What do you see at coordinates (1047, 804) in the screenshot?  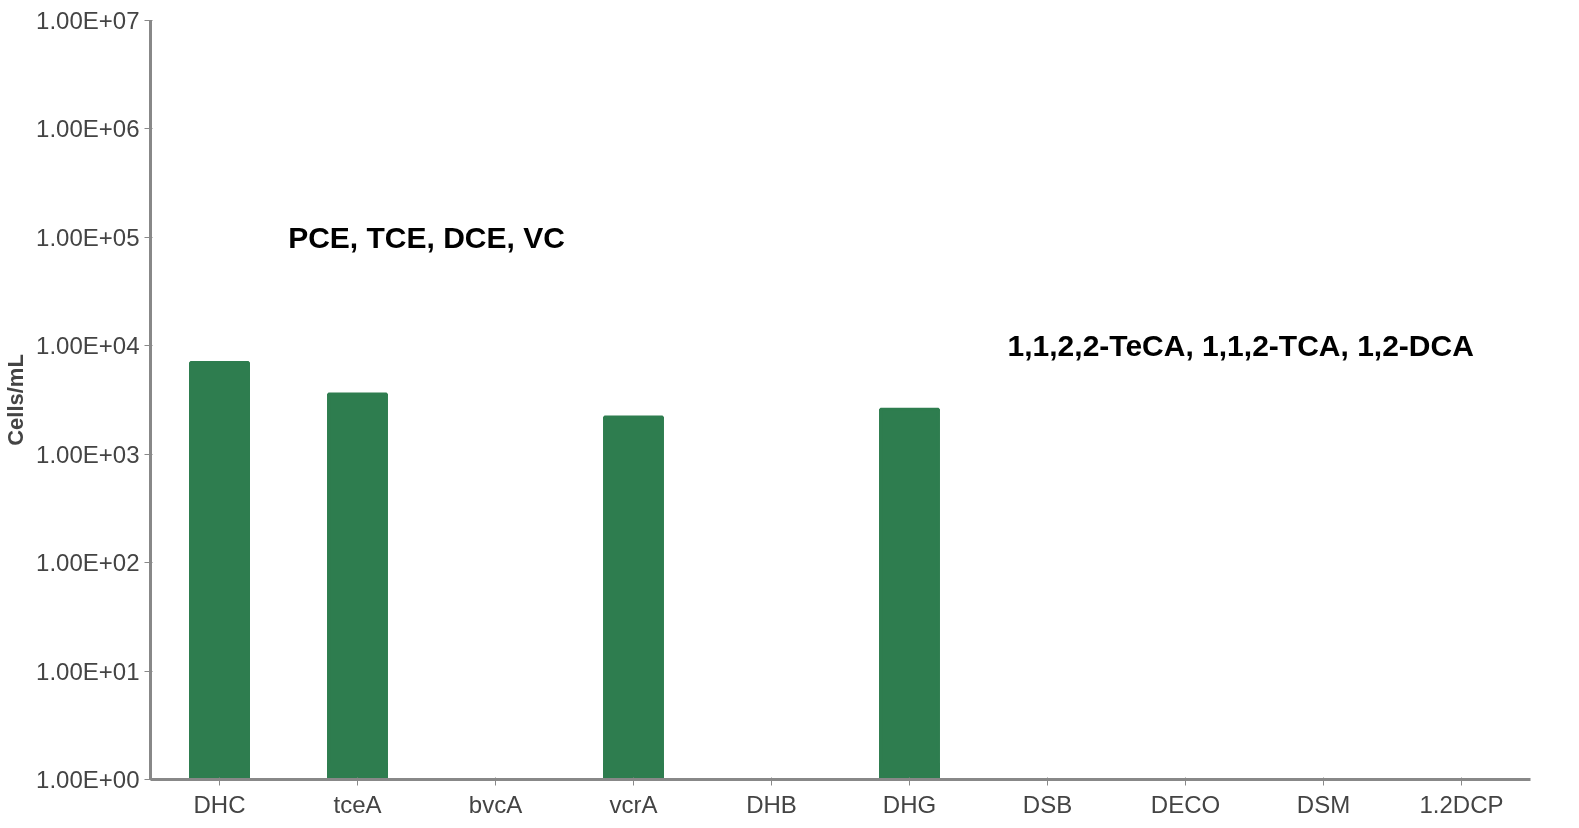 I see `x-tick-label: DSB` at bounding box center [1047, 804].